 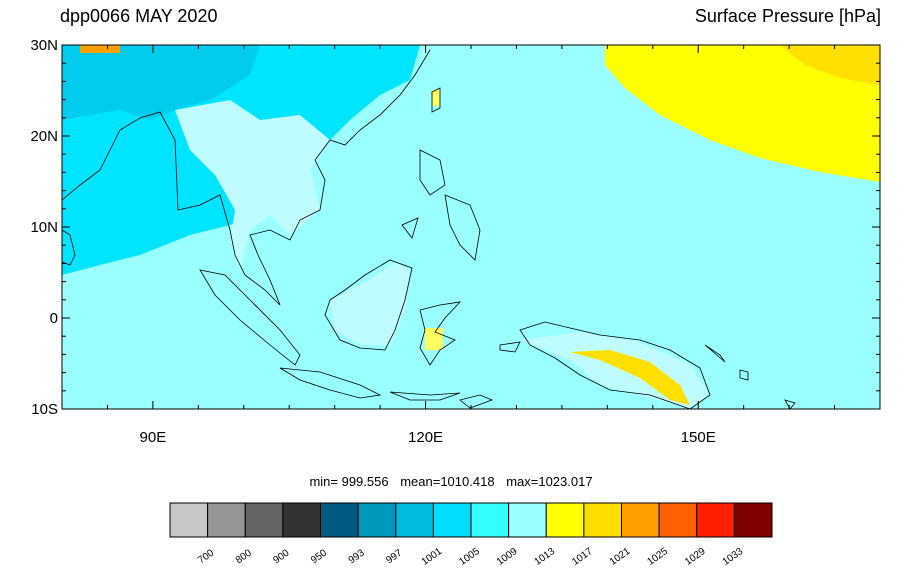 What do you see at coordinates (100, 49) in the screenshot?
I see `high-spot-himalaya` at bounding box center [100, 49].